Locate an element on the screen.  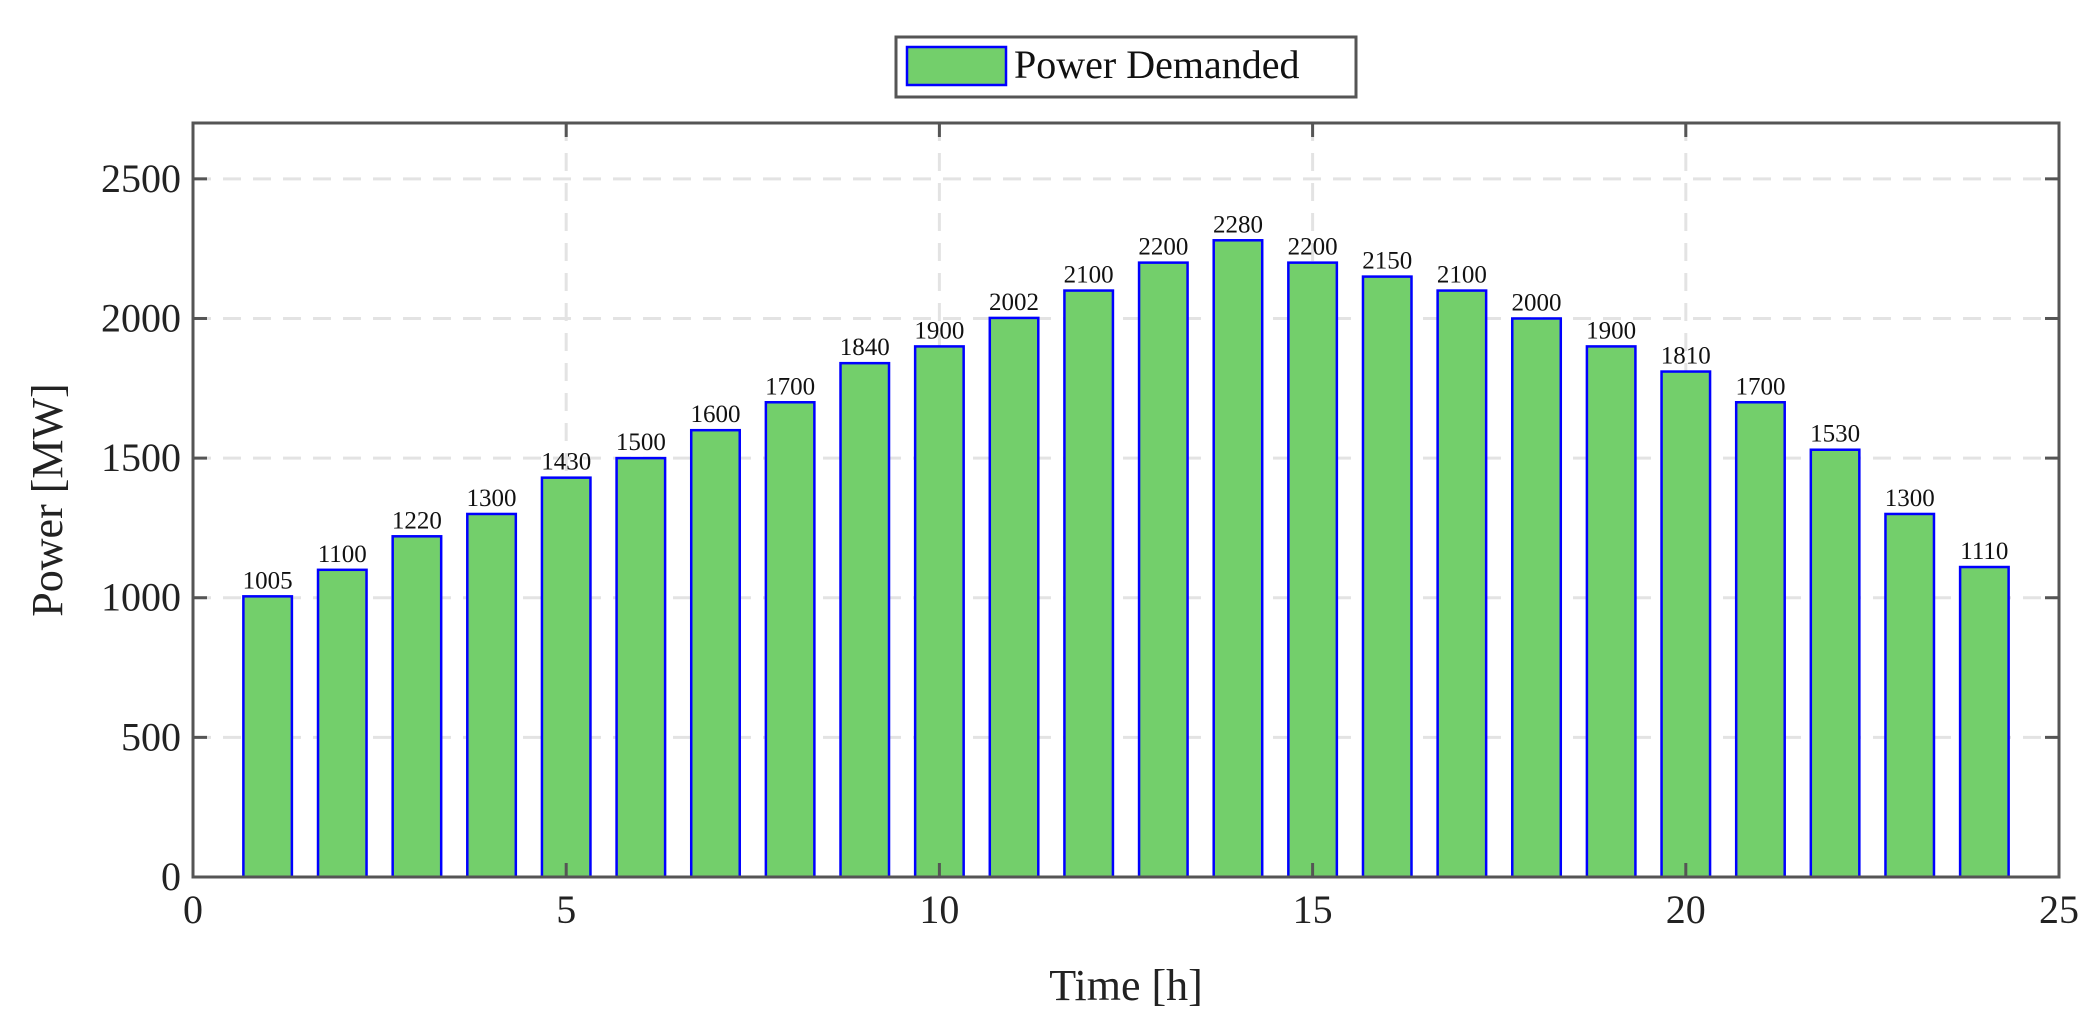
bar-value-label: 1100 is located at coordinates (342, 554).